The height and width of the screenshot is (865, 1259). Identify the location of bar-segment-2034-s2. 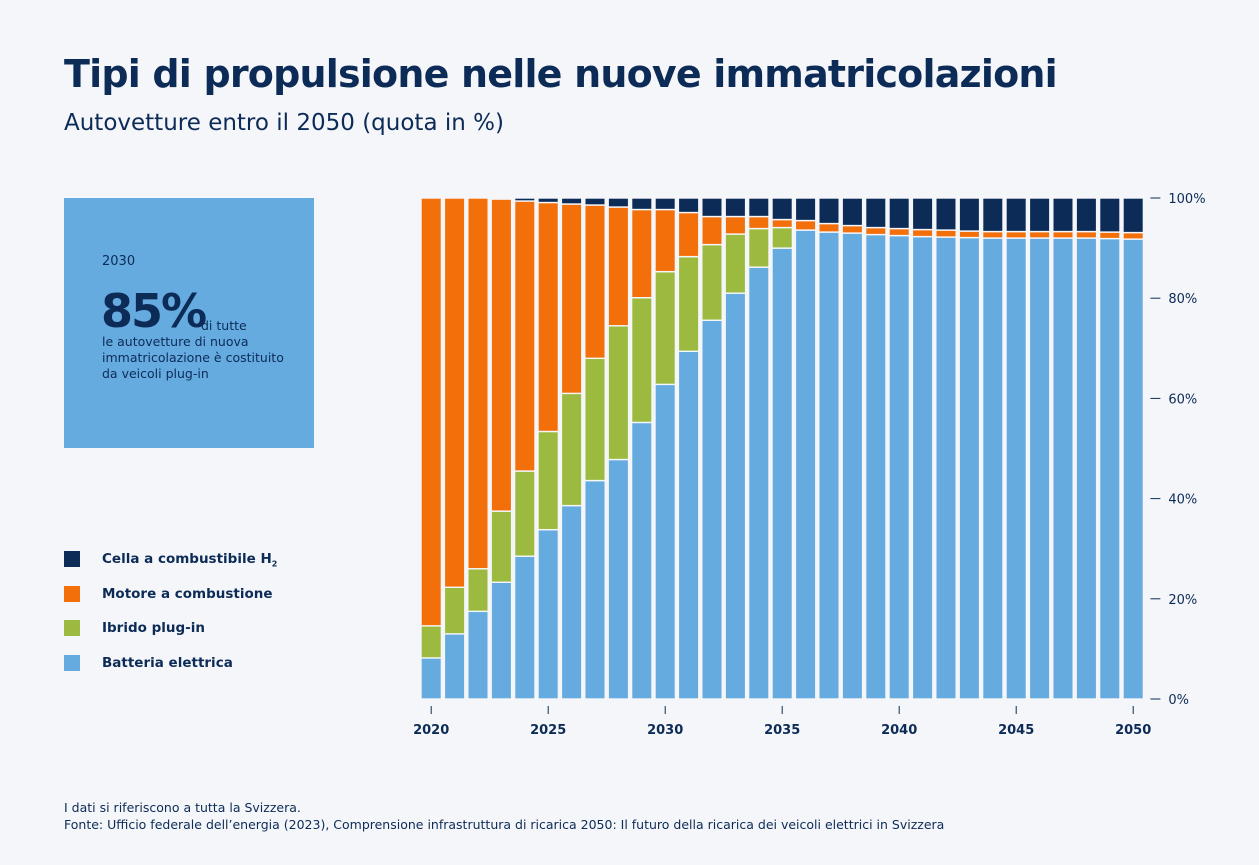
(758, 222).